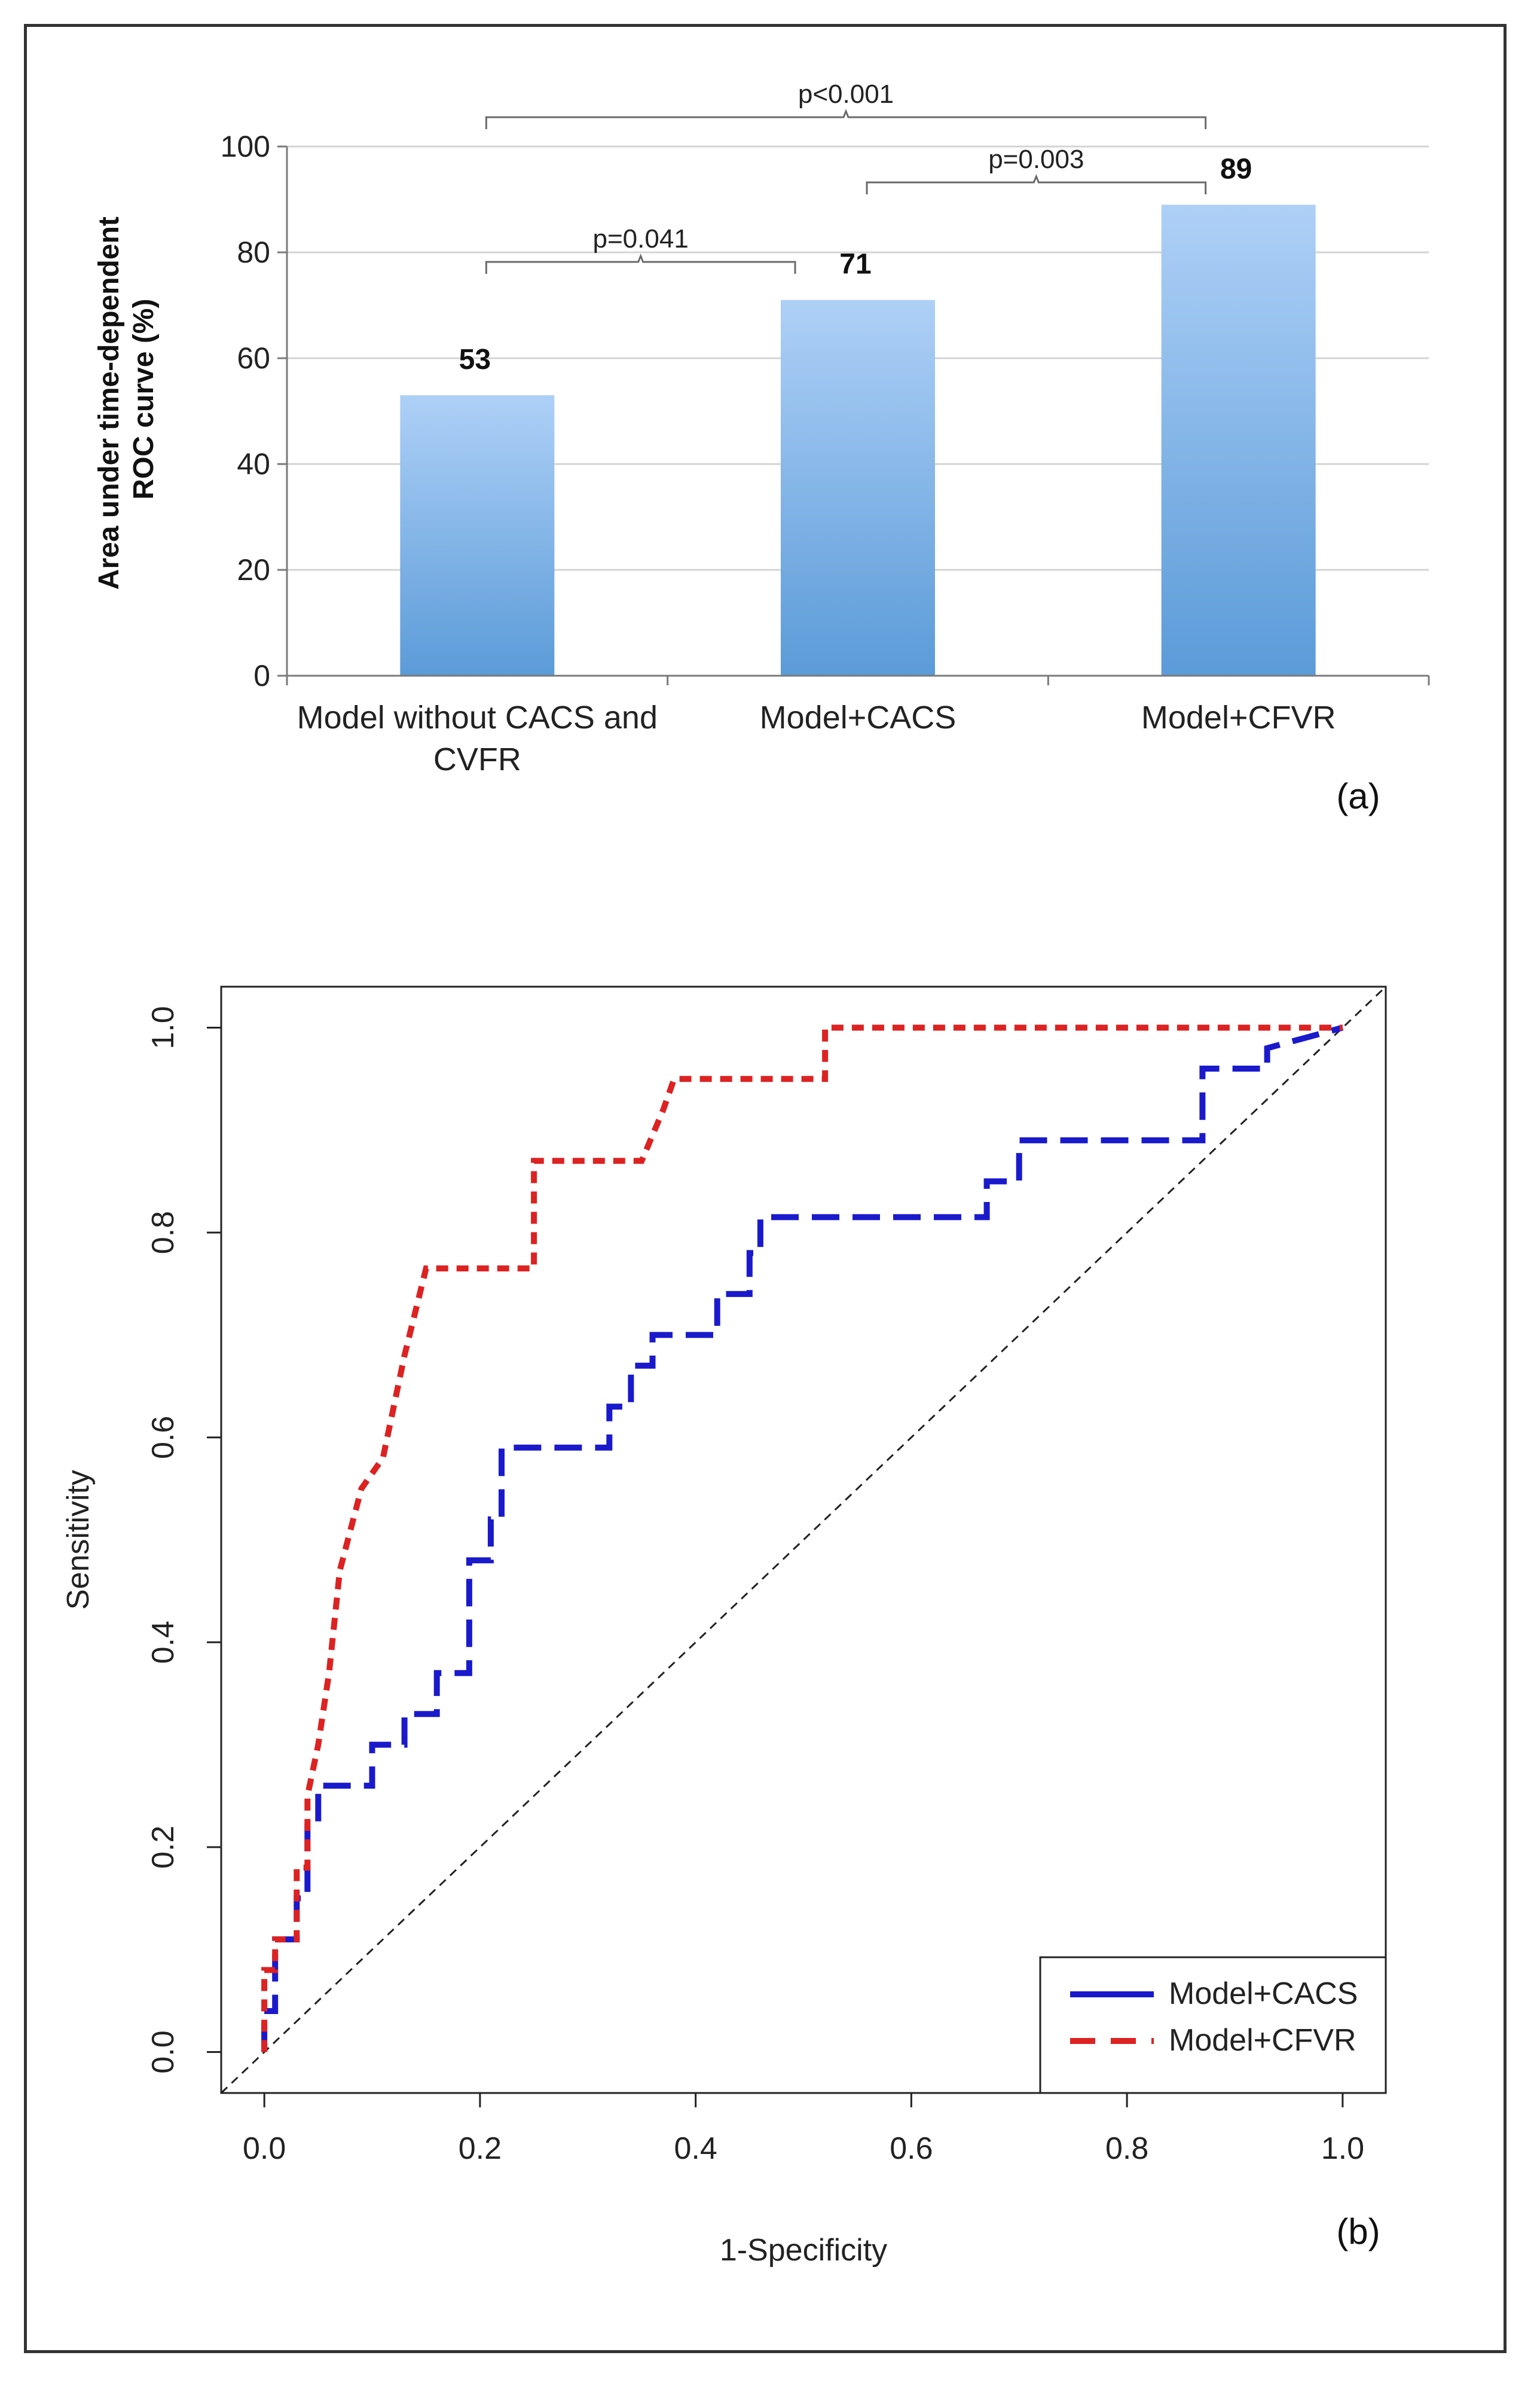 This screenshot has height=2389, width=1540. Describe the element at coordinates (1236, 169) in the screenshot. I see `data-label-model-cfvr: 89` at that location.